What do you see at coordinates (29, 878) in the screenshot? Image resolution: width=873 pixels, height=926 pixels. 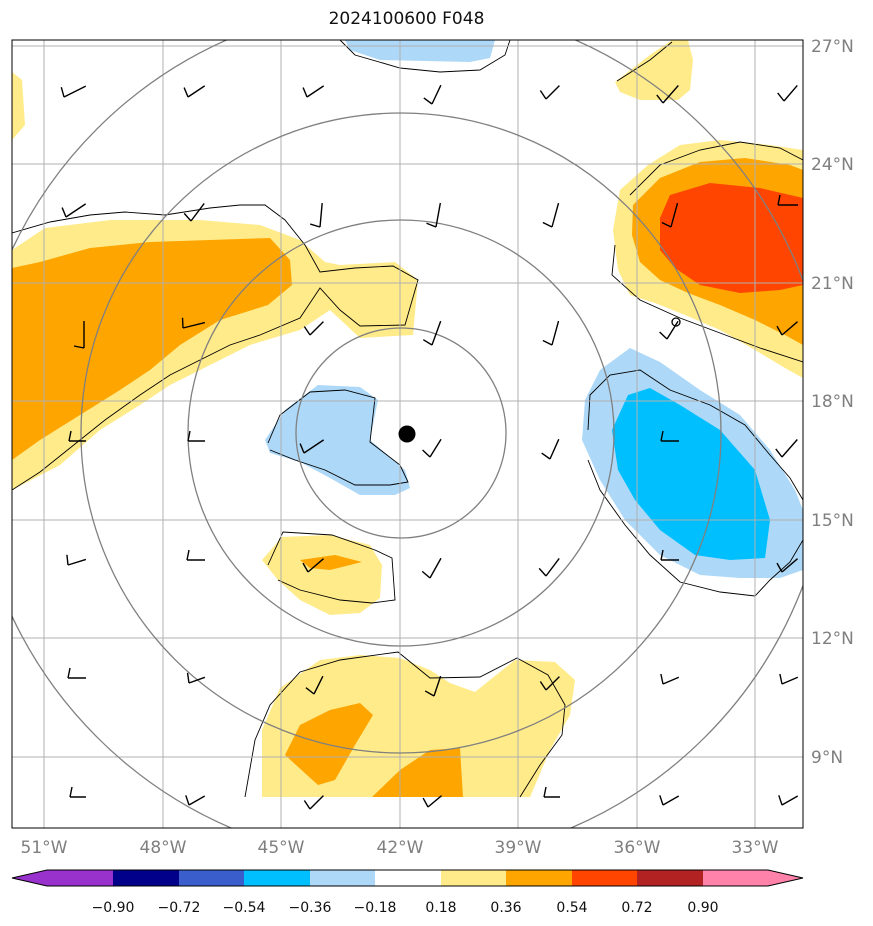 I see `colorbar-extend-low` at bounding box center [29, 878].